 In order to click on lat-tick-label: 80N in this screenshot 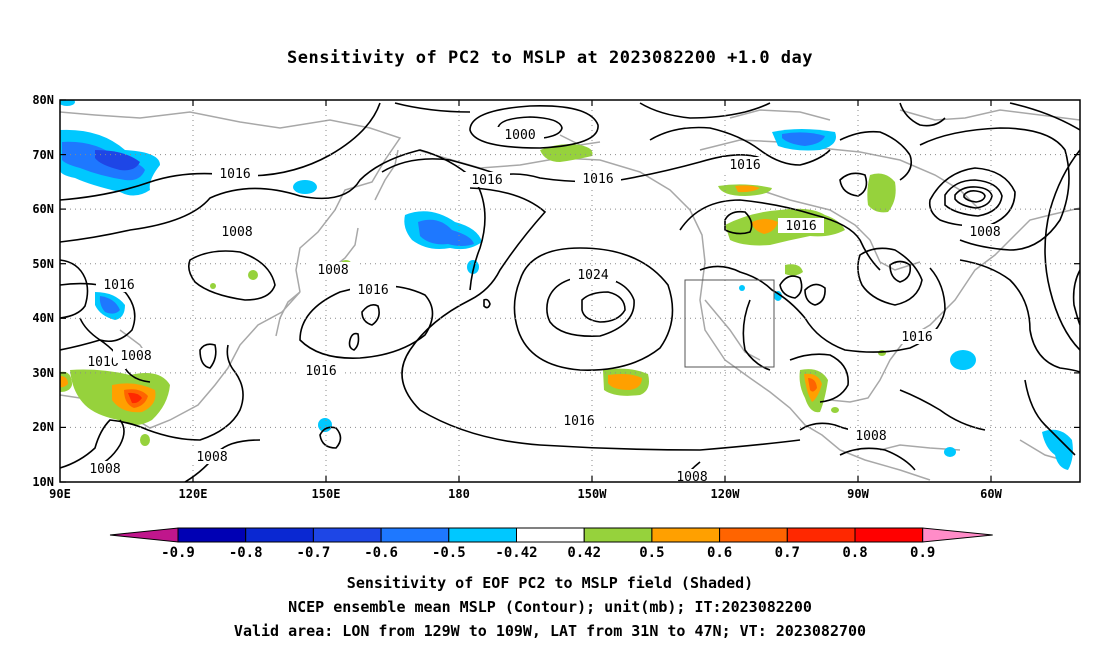, I will do `click(43, 100)`.